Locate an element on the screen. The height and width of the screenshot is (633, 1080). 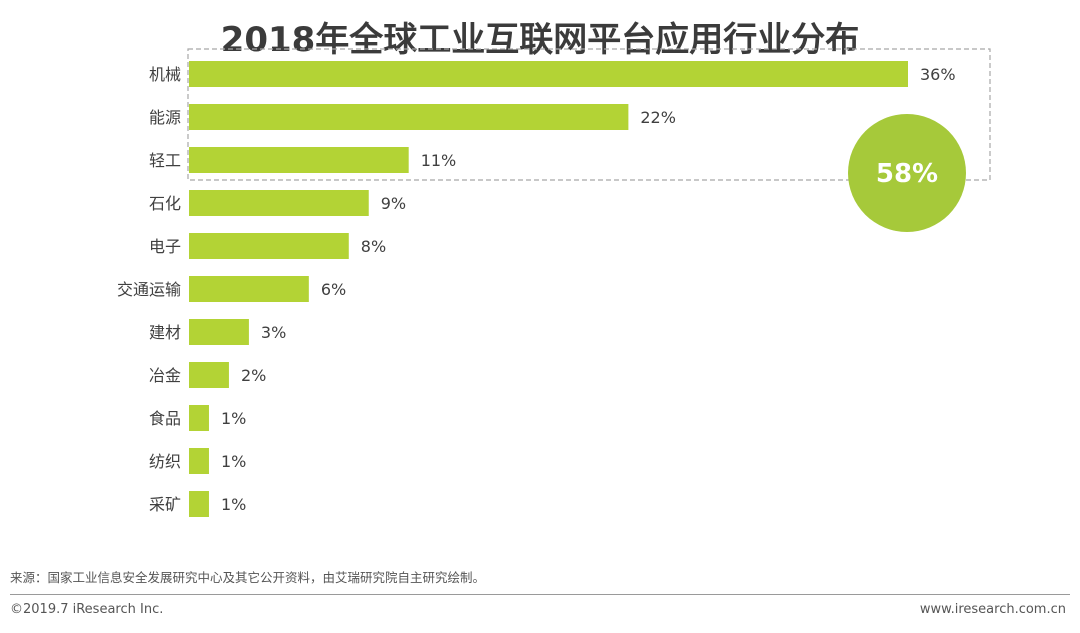
category-label: 食品 is located at coordinates (165, 418).